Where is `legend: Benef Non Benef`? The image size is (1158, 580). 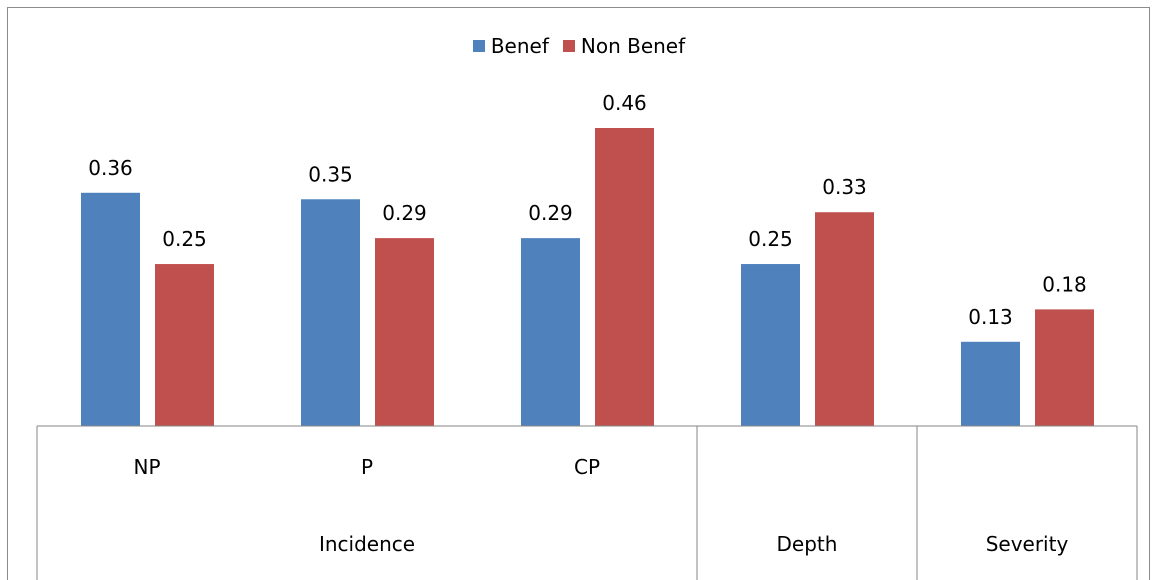 legend: Benef Non Benef is located at coordinates (579, 46).